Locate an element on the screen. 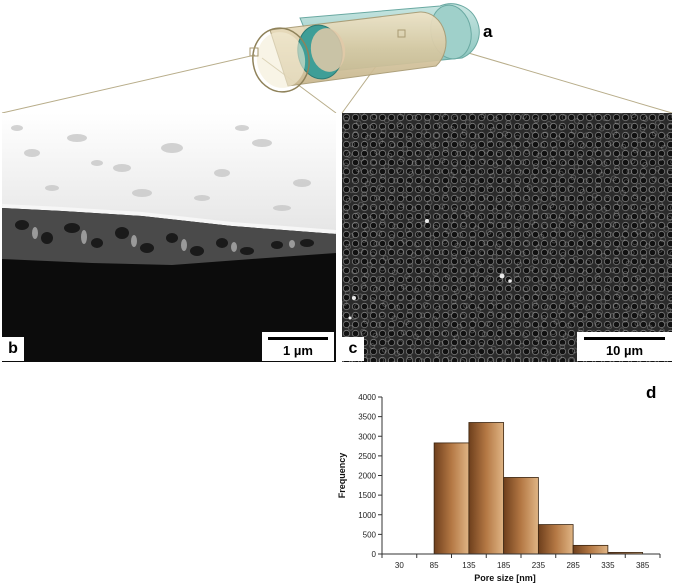 Image resolution: width=675 pixels, height=584 pixels. y-tick-label-0: 0 is located at coordinates (374, 554).